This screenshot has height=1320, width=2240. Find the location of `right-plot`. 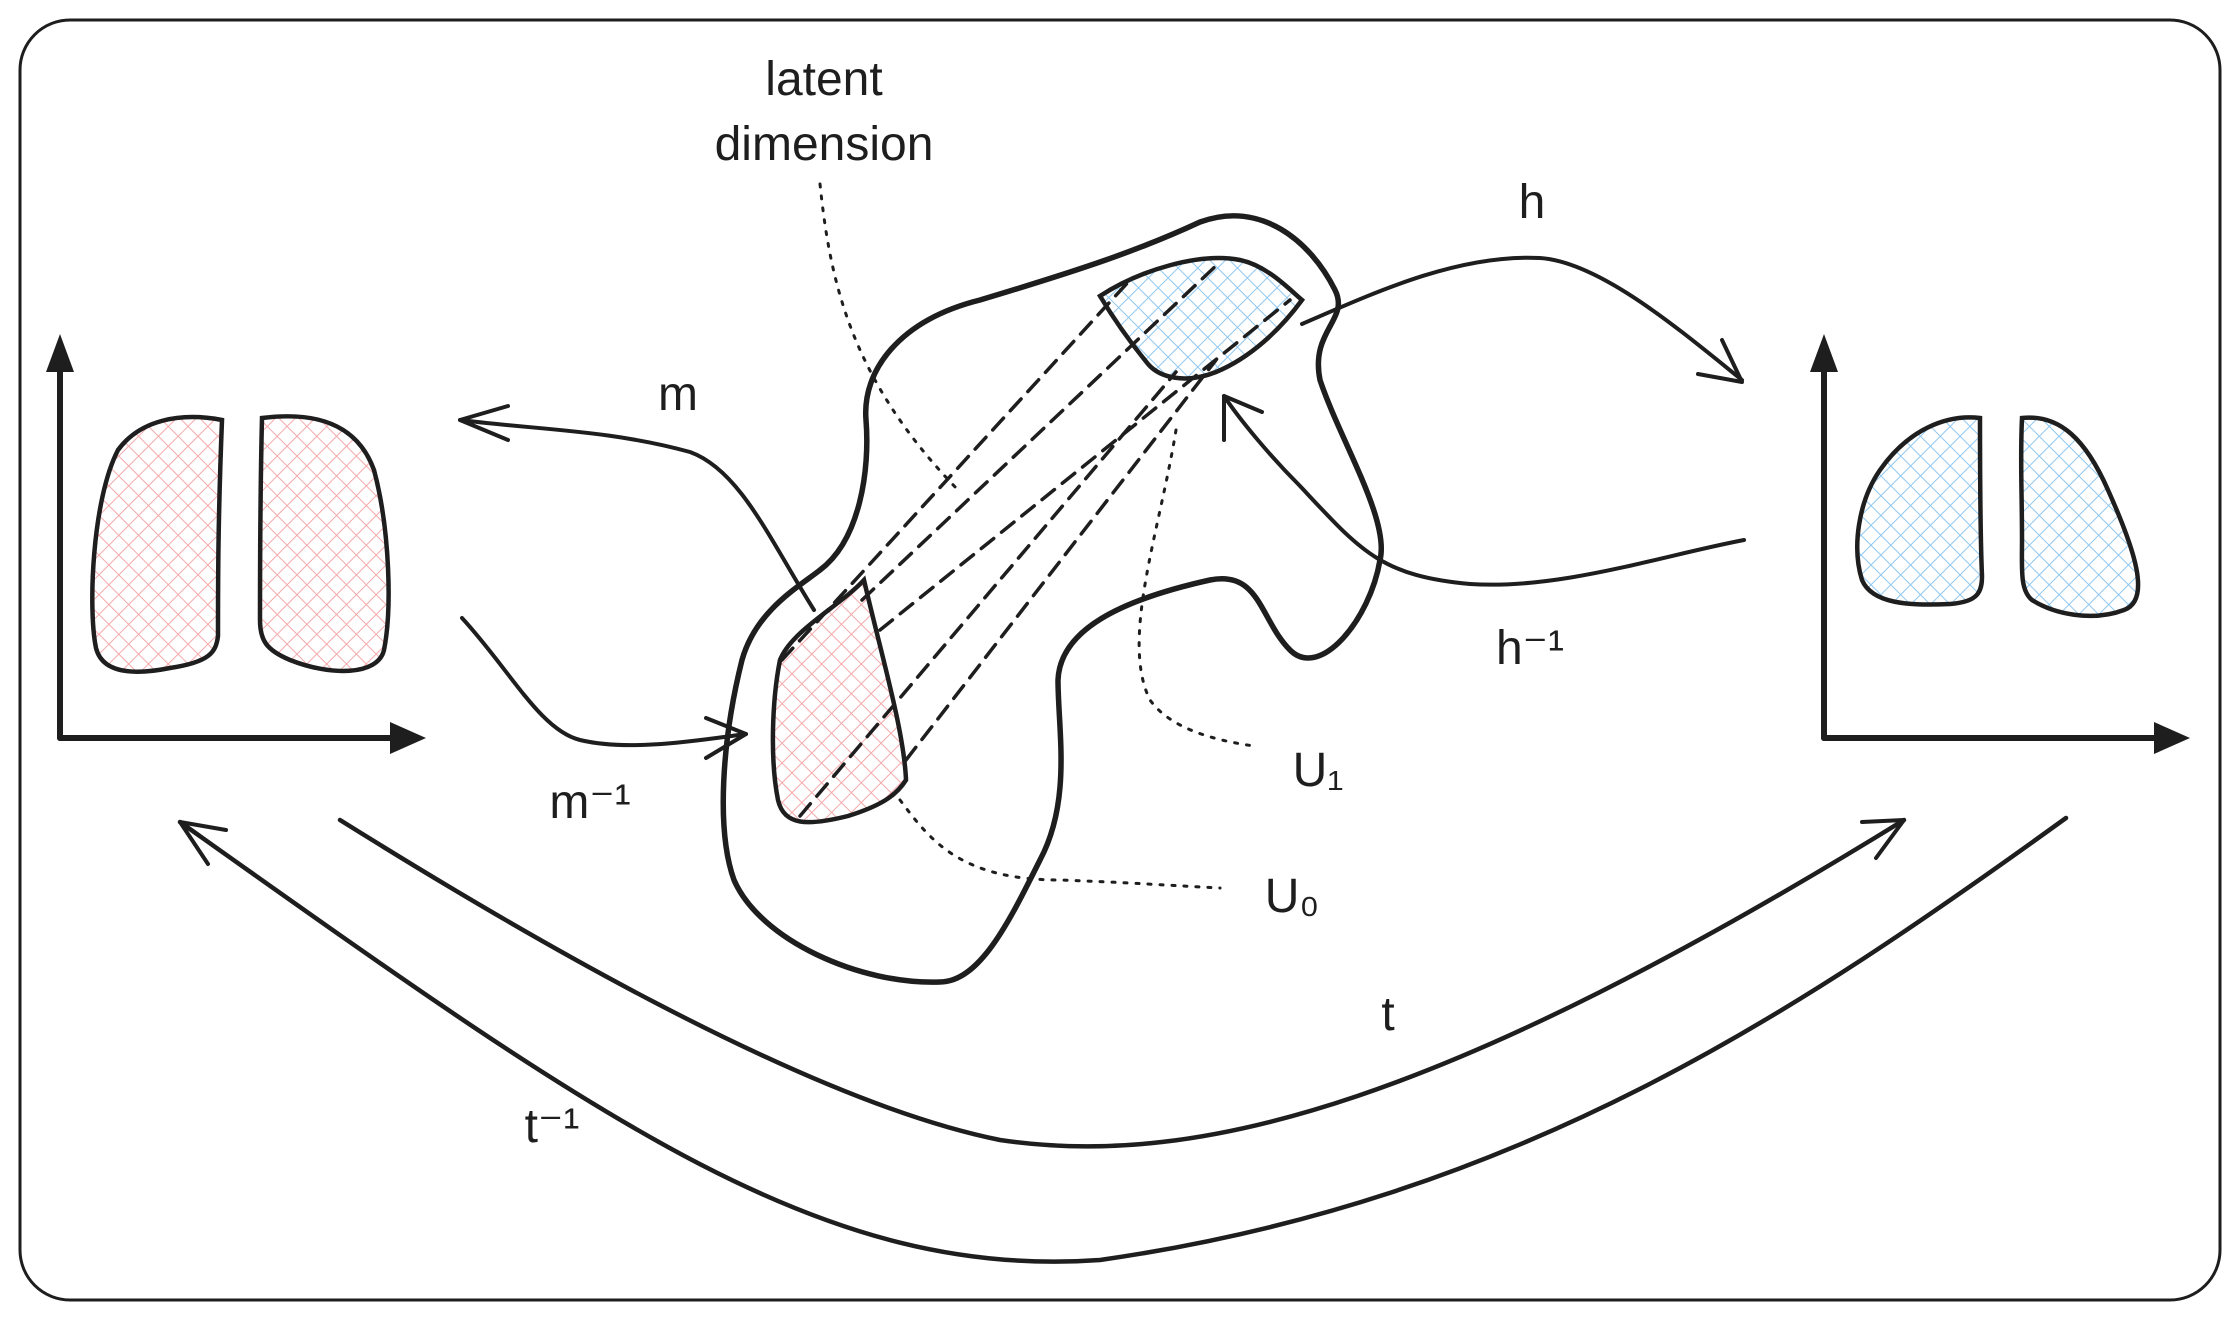

right-plot is located at coordinates (2000, 544).